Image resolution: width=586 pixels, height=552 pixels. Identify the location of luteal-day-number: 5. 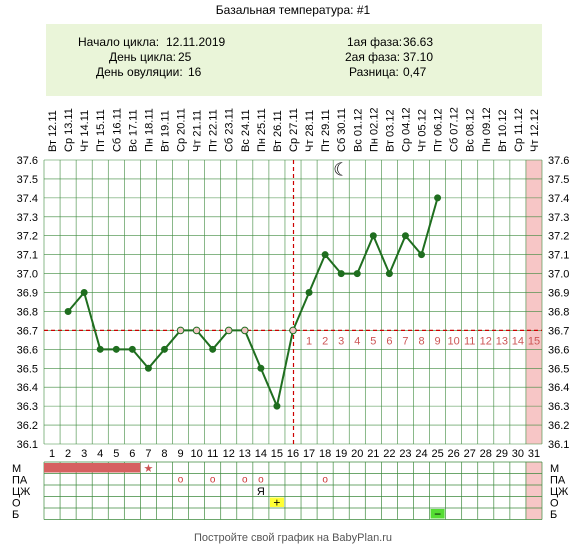
(373, 341).